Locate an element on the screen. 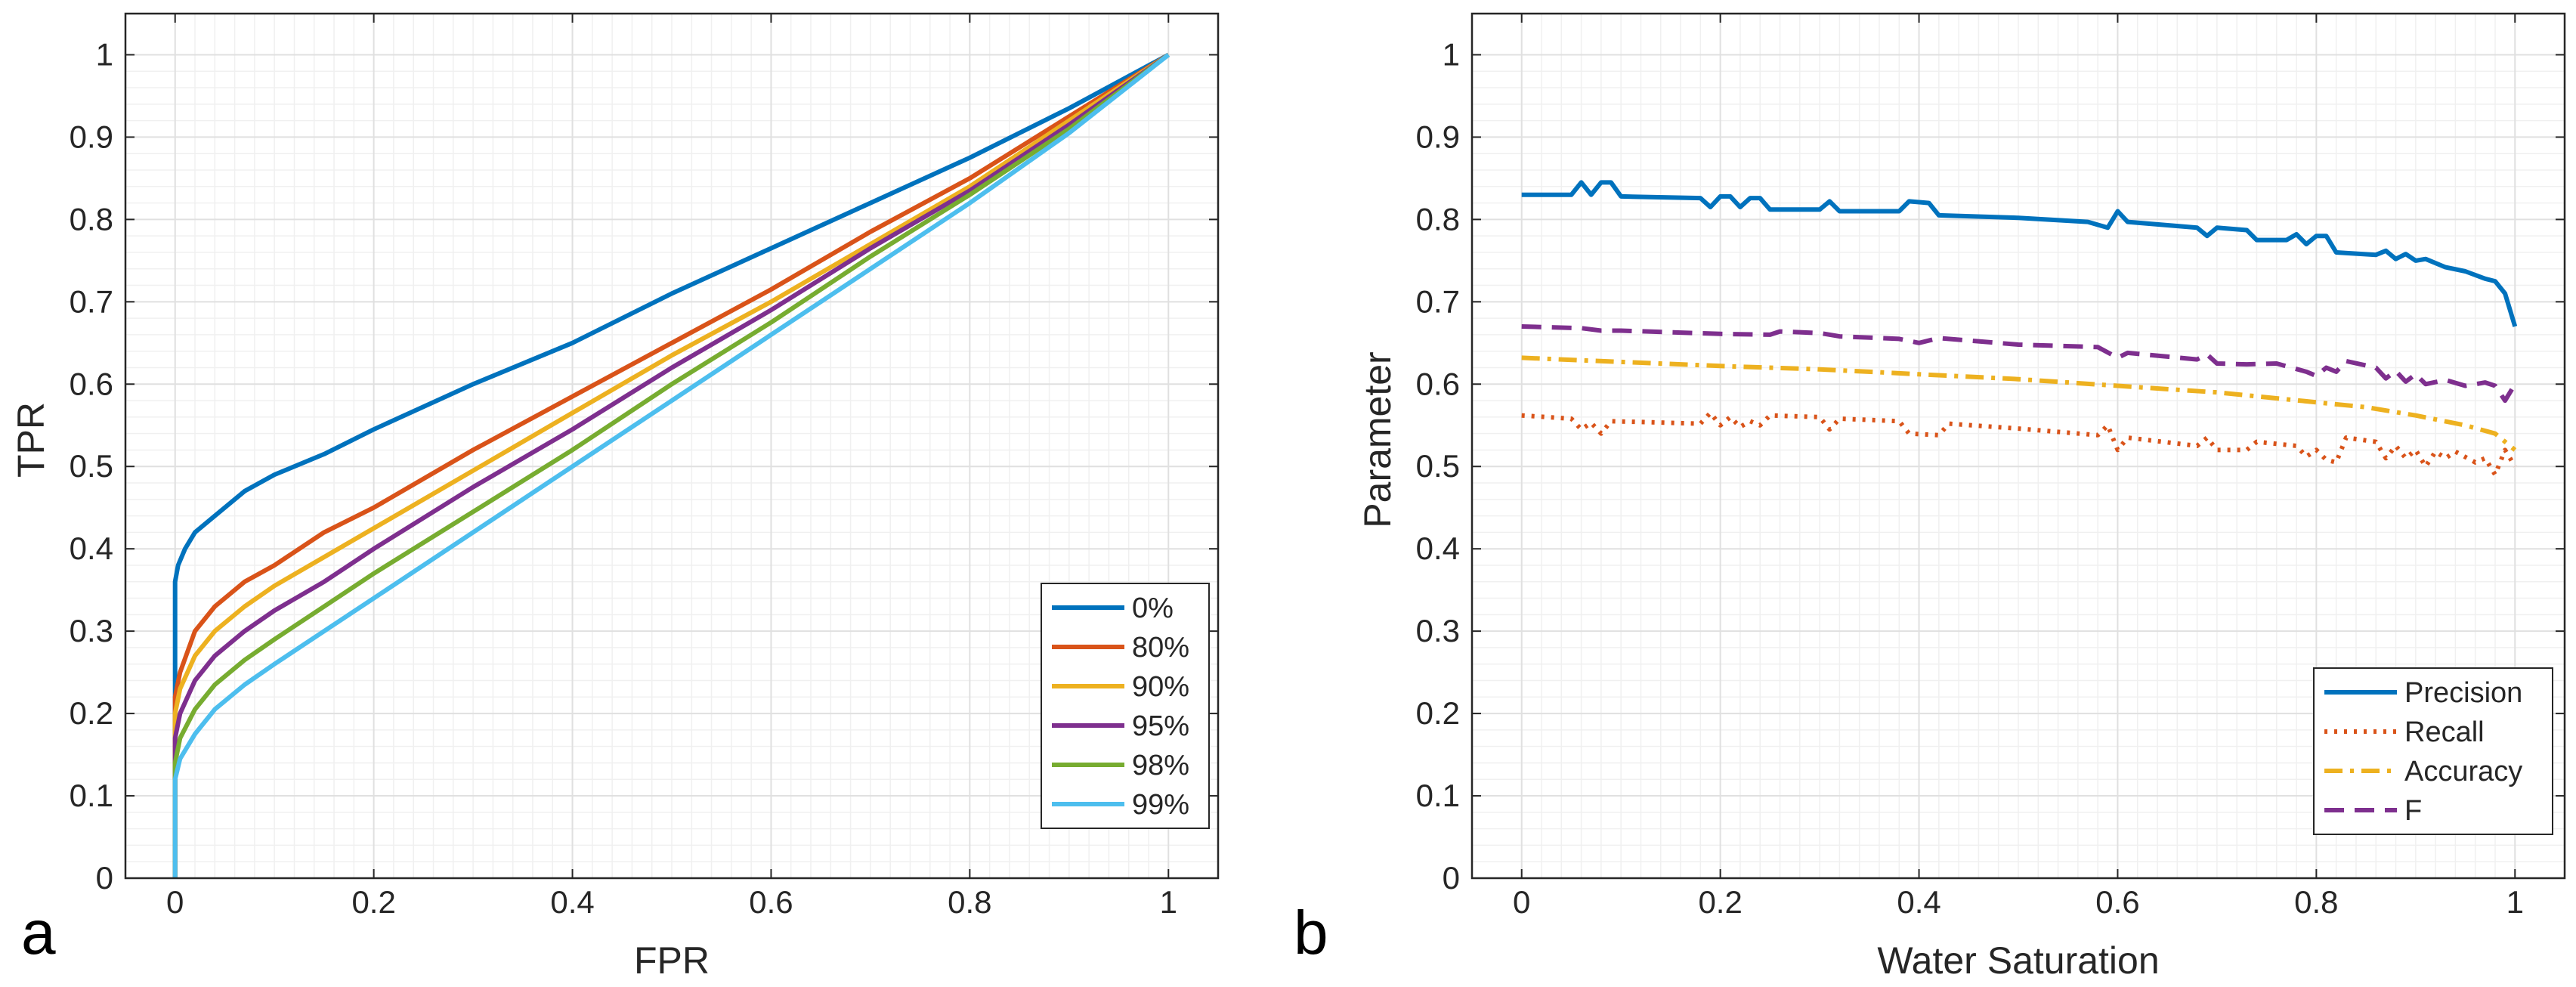 The height and width of the screenshot is (987, 2576). legend-label: Accuracy is located at coordinates (2463, 771).